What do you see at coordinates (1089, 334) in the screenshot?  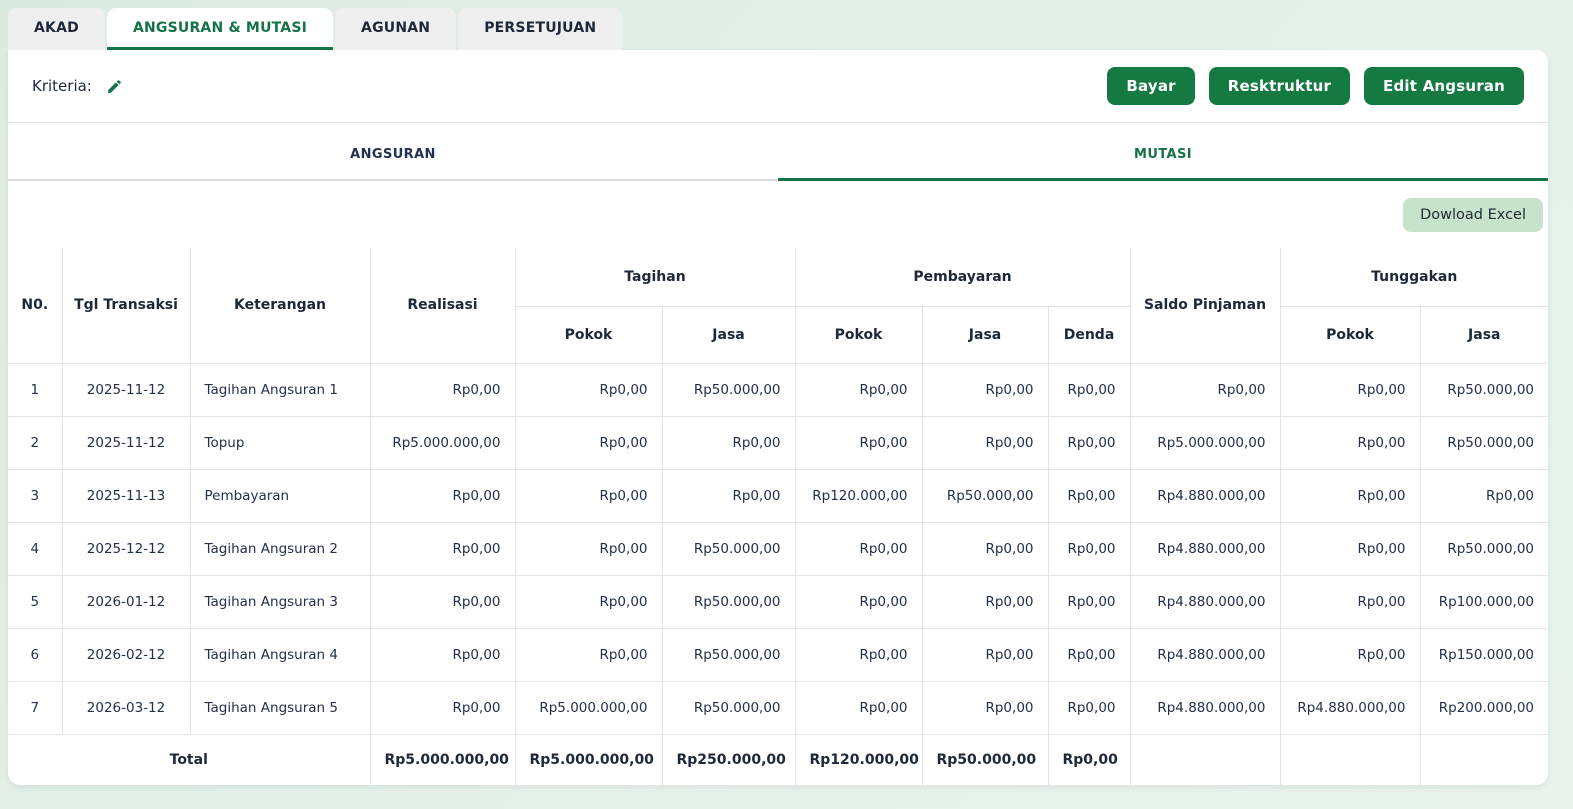 I see `col-header-denda: Denda` at bounding box center [1089, 334].